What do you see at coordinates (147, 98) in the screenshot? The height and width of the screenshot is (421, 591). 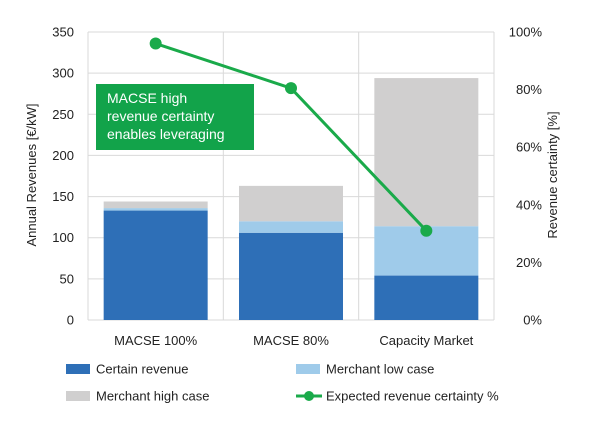 I see `annotation-line: MACSE high` at bounding box center [147, 98].